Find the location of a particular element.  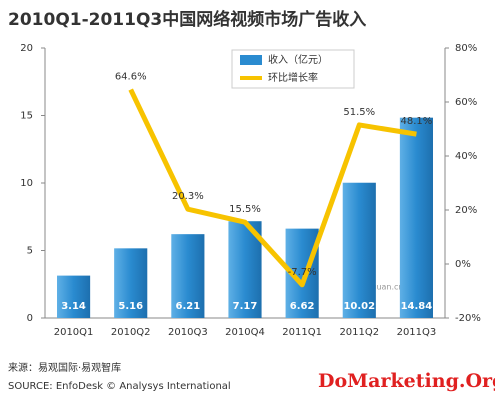

x-tick-label: 2011Q1 is located at coordinates (302, 332).